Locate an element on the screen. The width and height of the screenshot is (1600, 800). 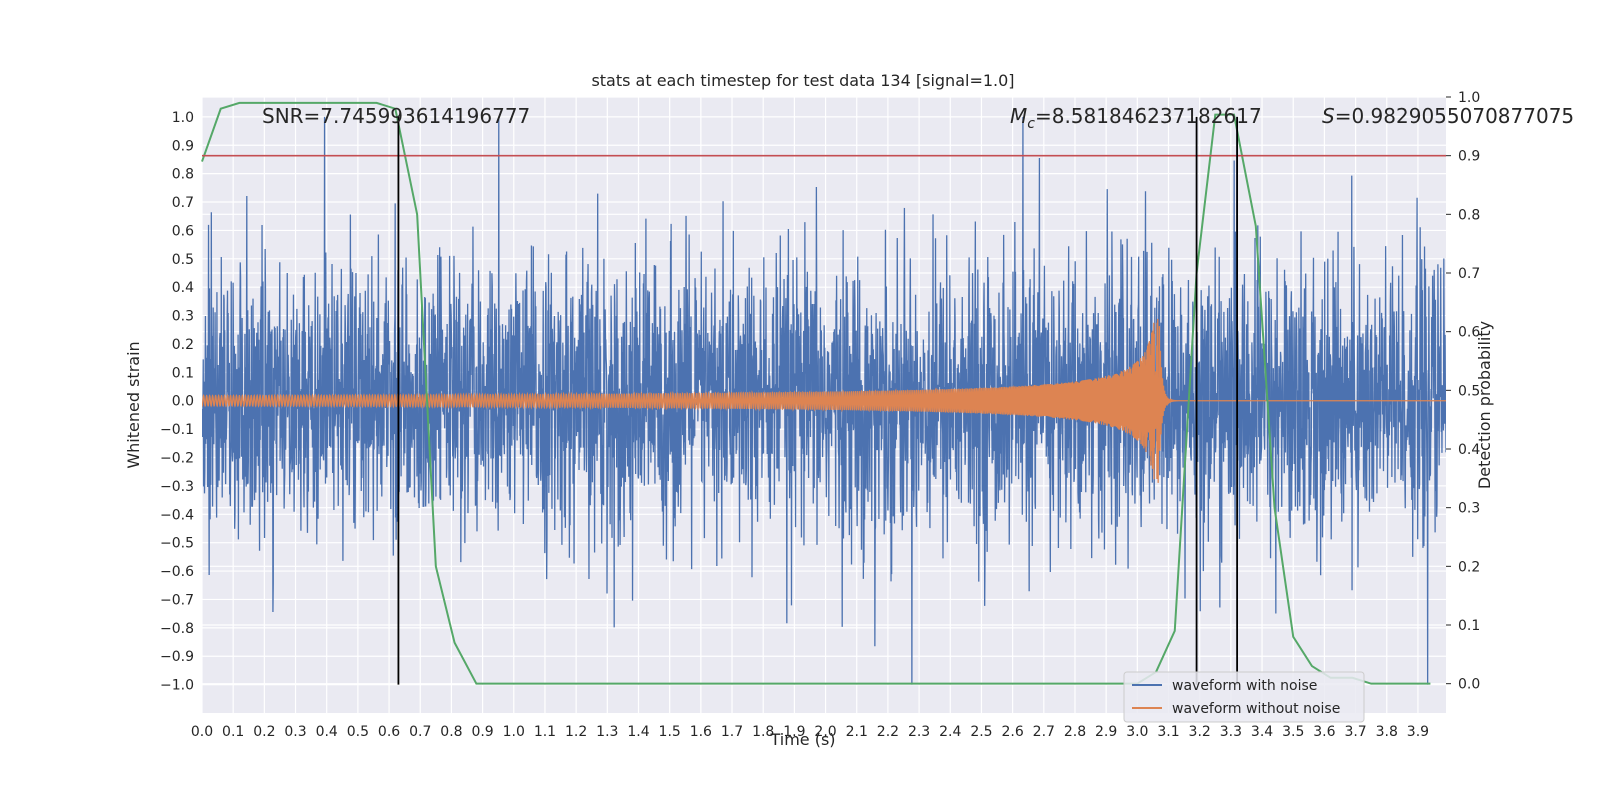
y-tick-label-left: −0.2 is located at coordinates (177, 459).